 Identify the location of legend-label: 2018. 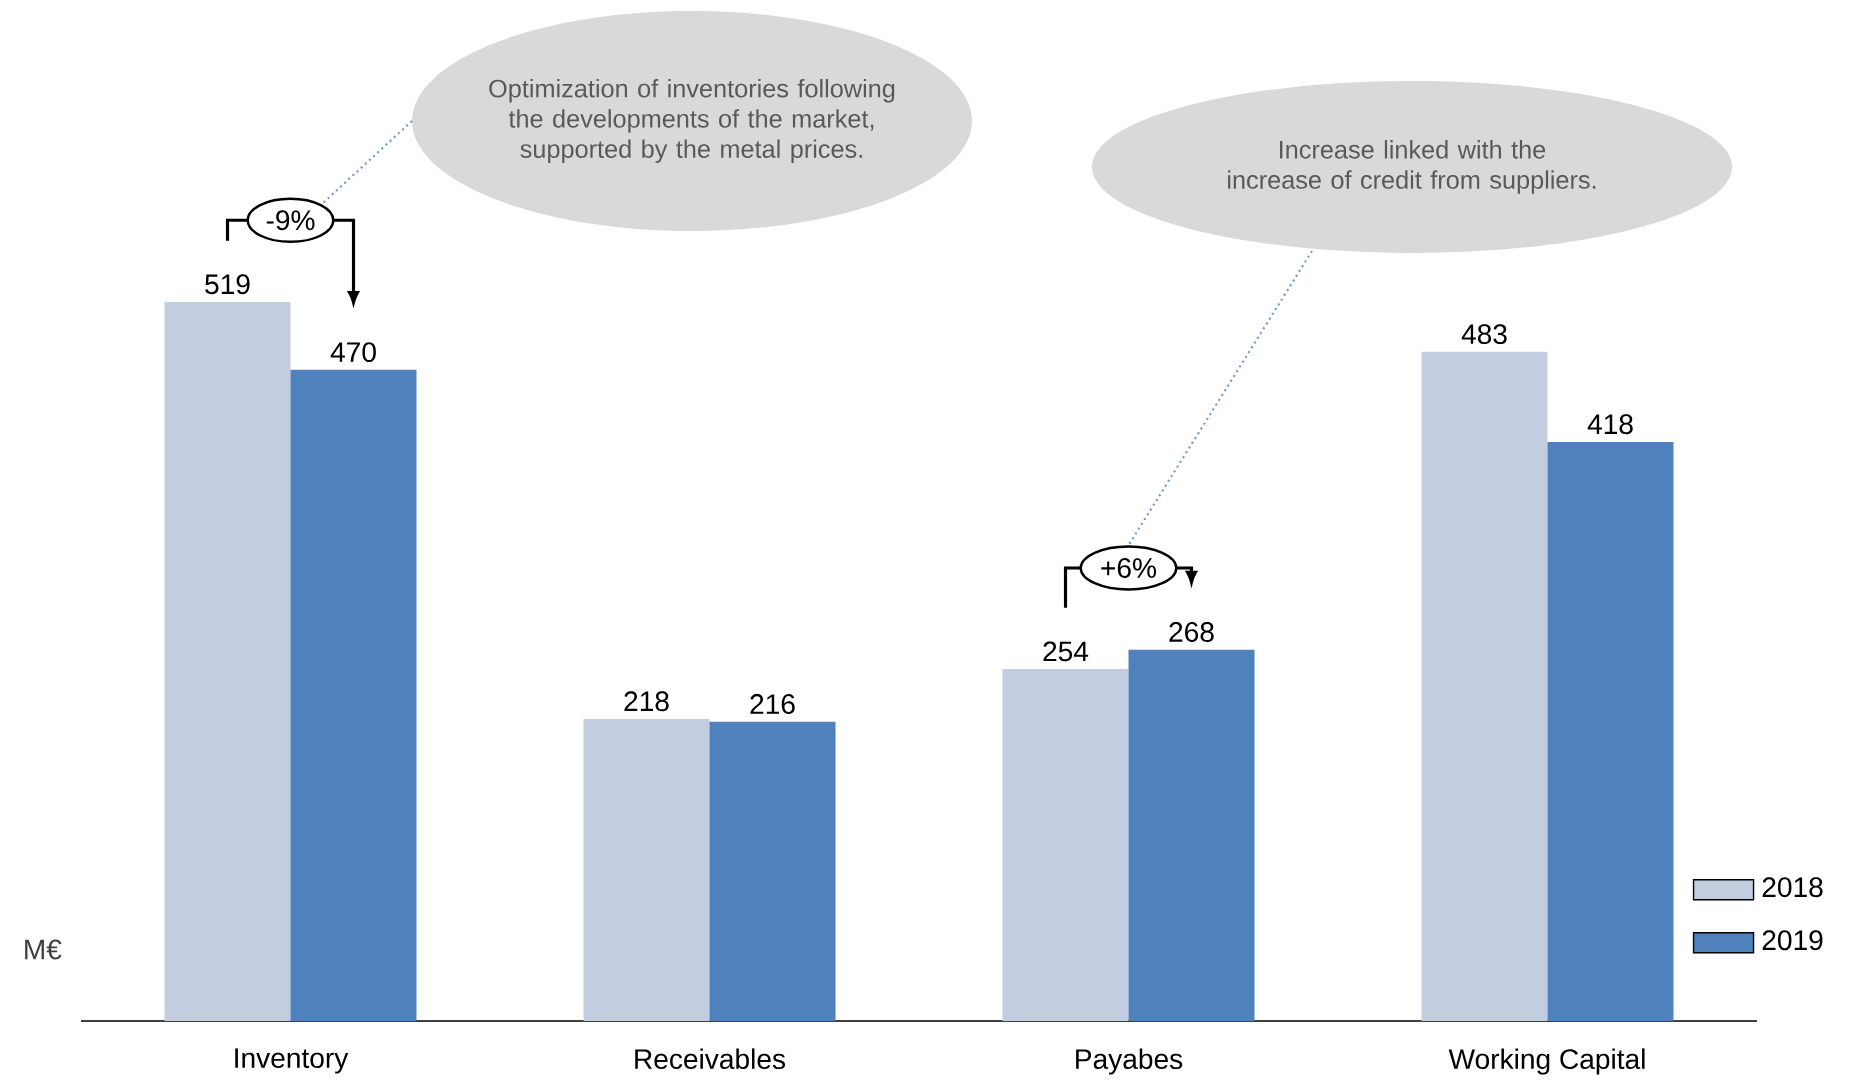
(1792, 887).